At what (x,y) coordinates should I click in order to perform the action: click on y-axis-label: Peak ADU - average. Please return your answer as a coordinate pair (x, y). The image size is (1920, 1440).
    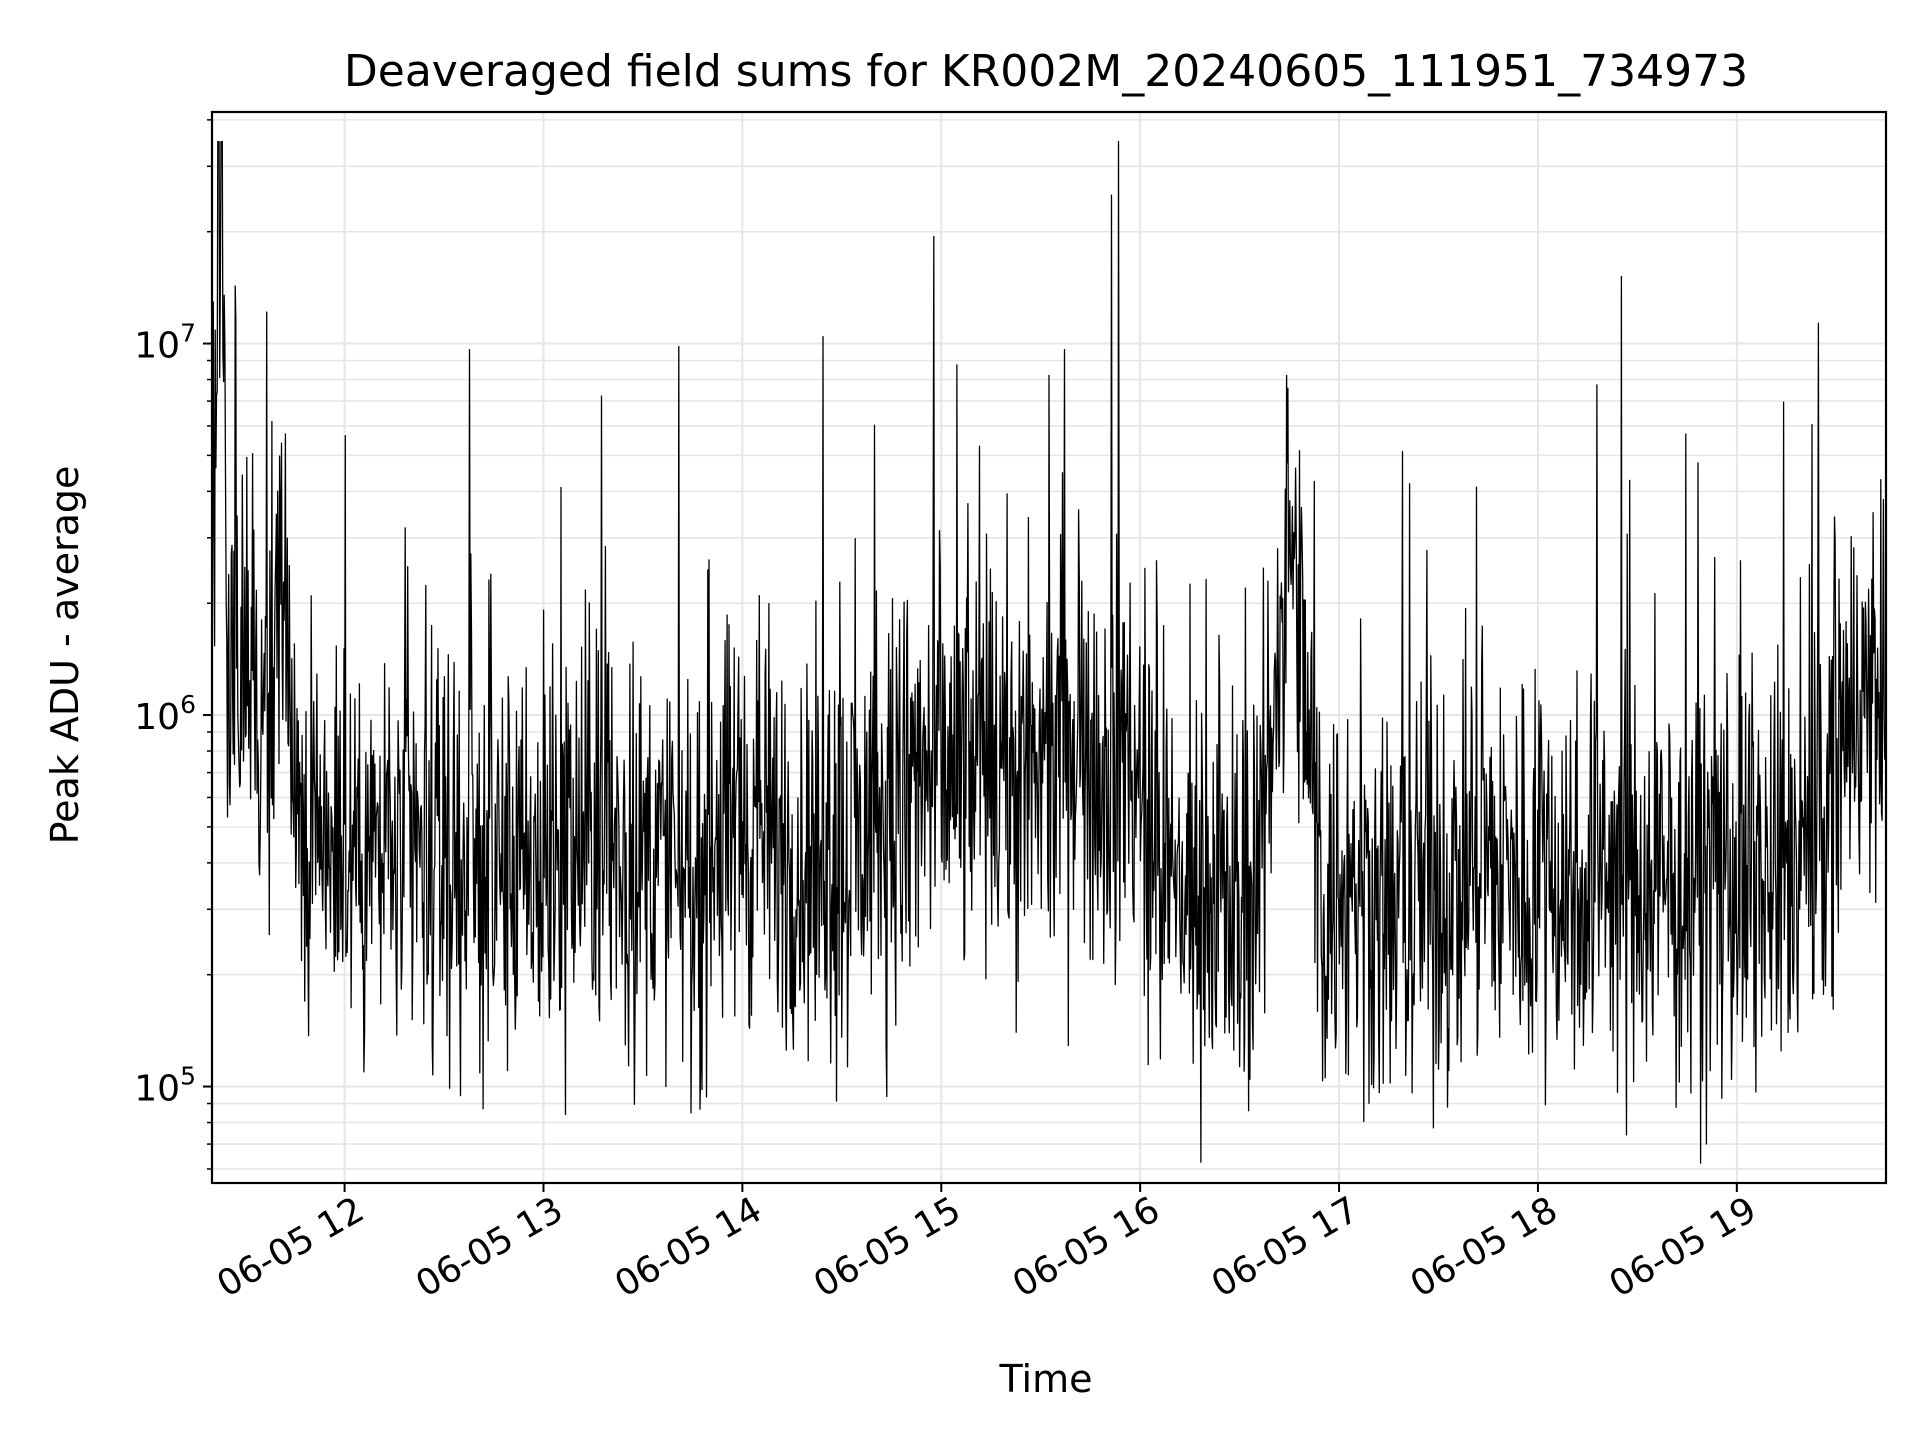
    Looking at the image, I should click on (65, 655).